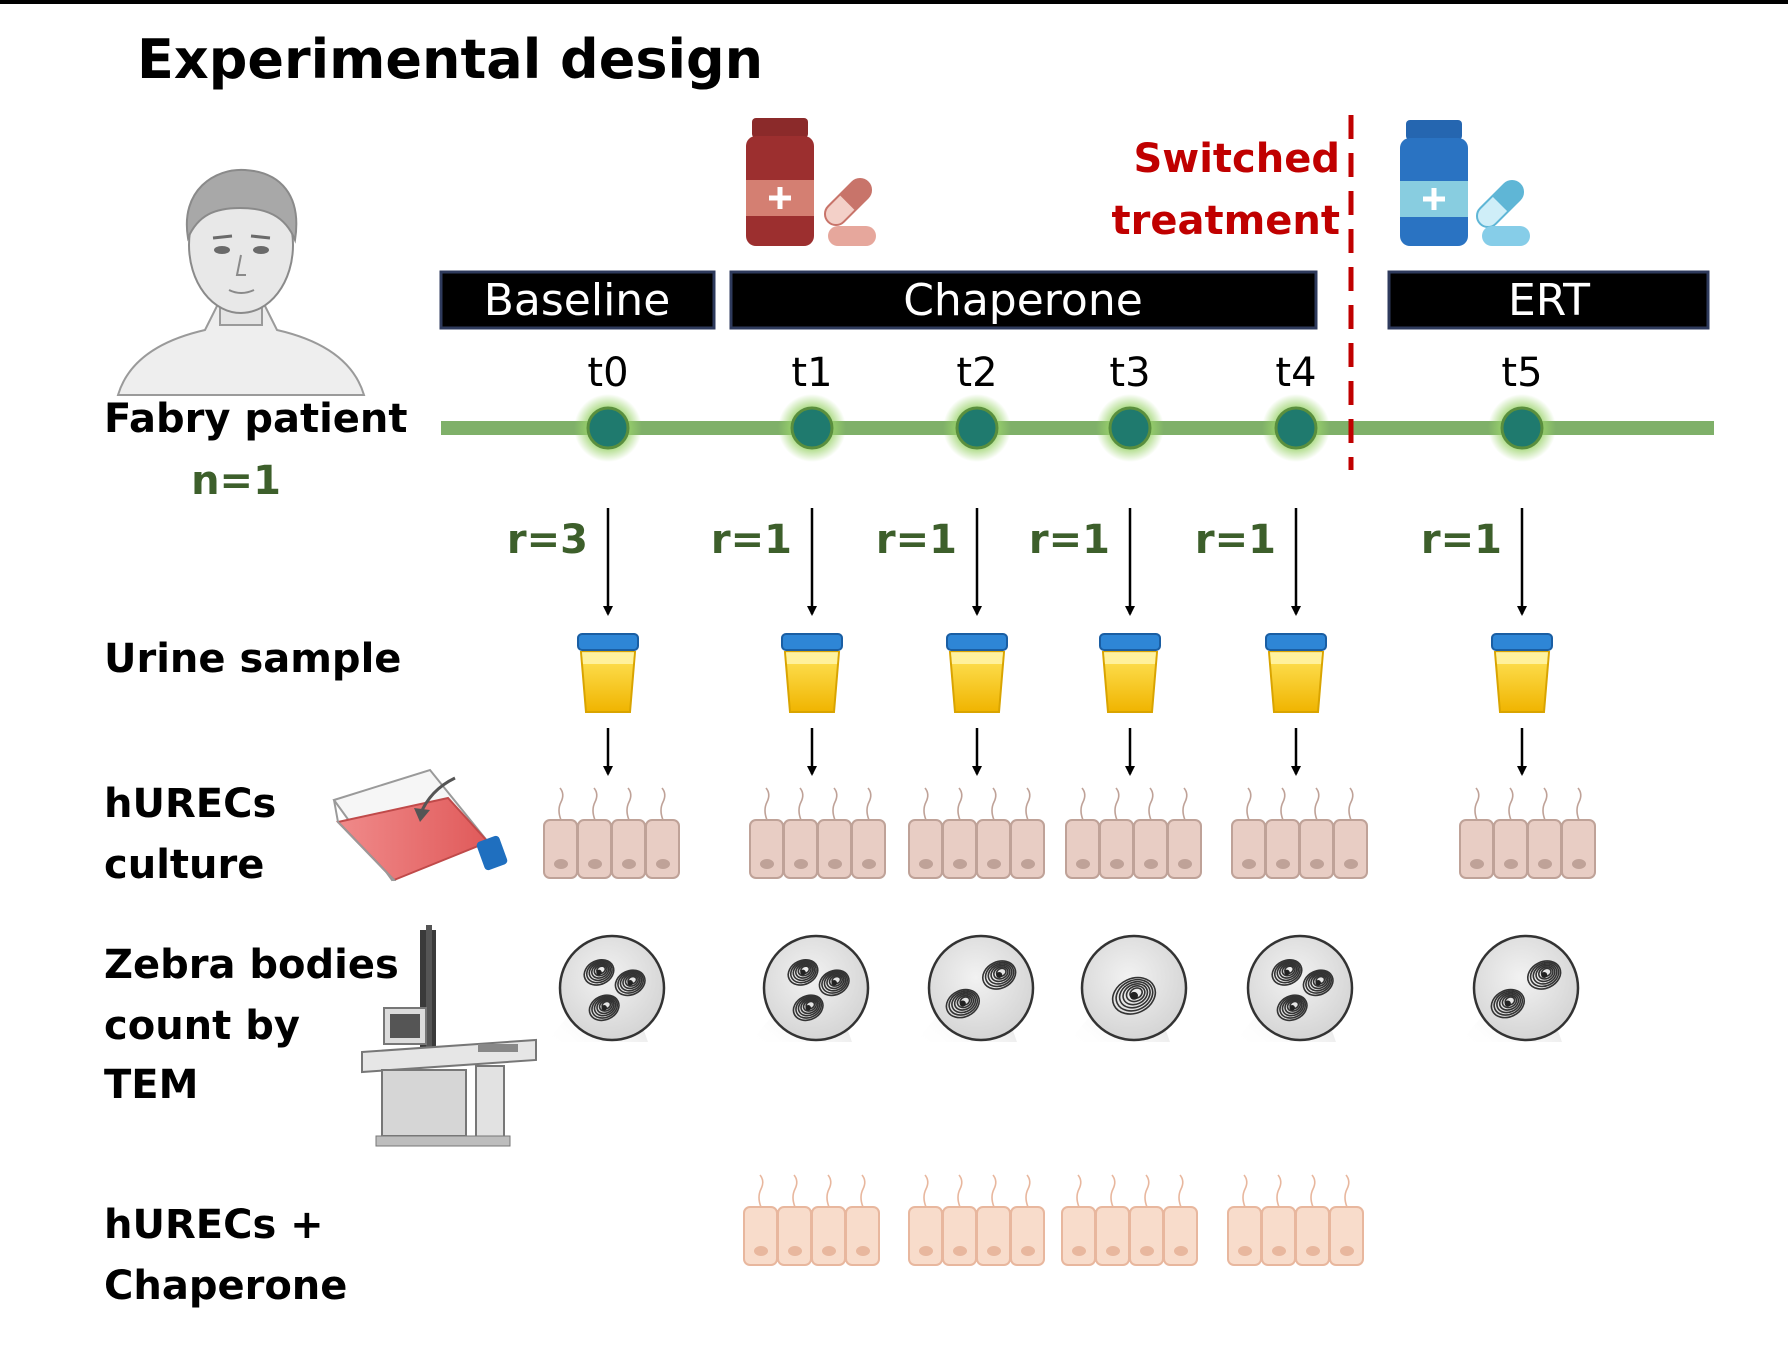 This screenshot has width=1788, height=1367. Describe the element at coordinates (449, 1036) in the screenshot. I see `electron-microscope-icon` at that location.